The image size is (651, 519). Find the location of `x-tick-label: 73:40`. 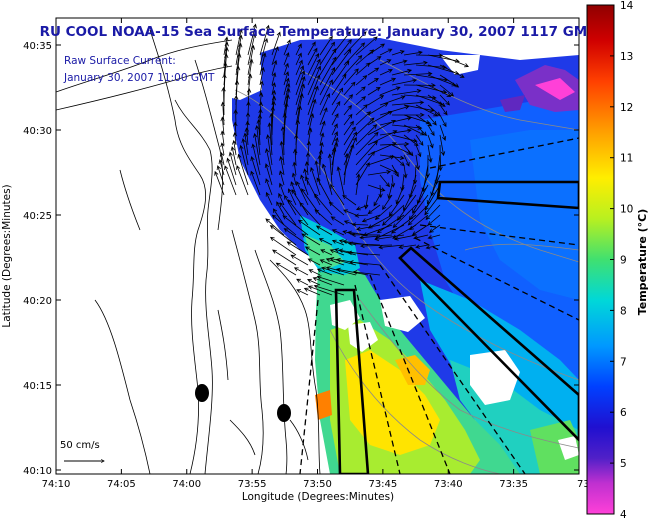

x-tick-label: 73:40 is located at coordinates (448, 484).